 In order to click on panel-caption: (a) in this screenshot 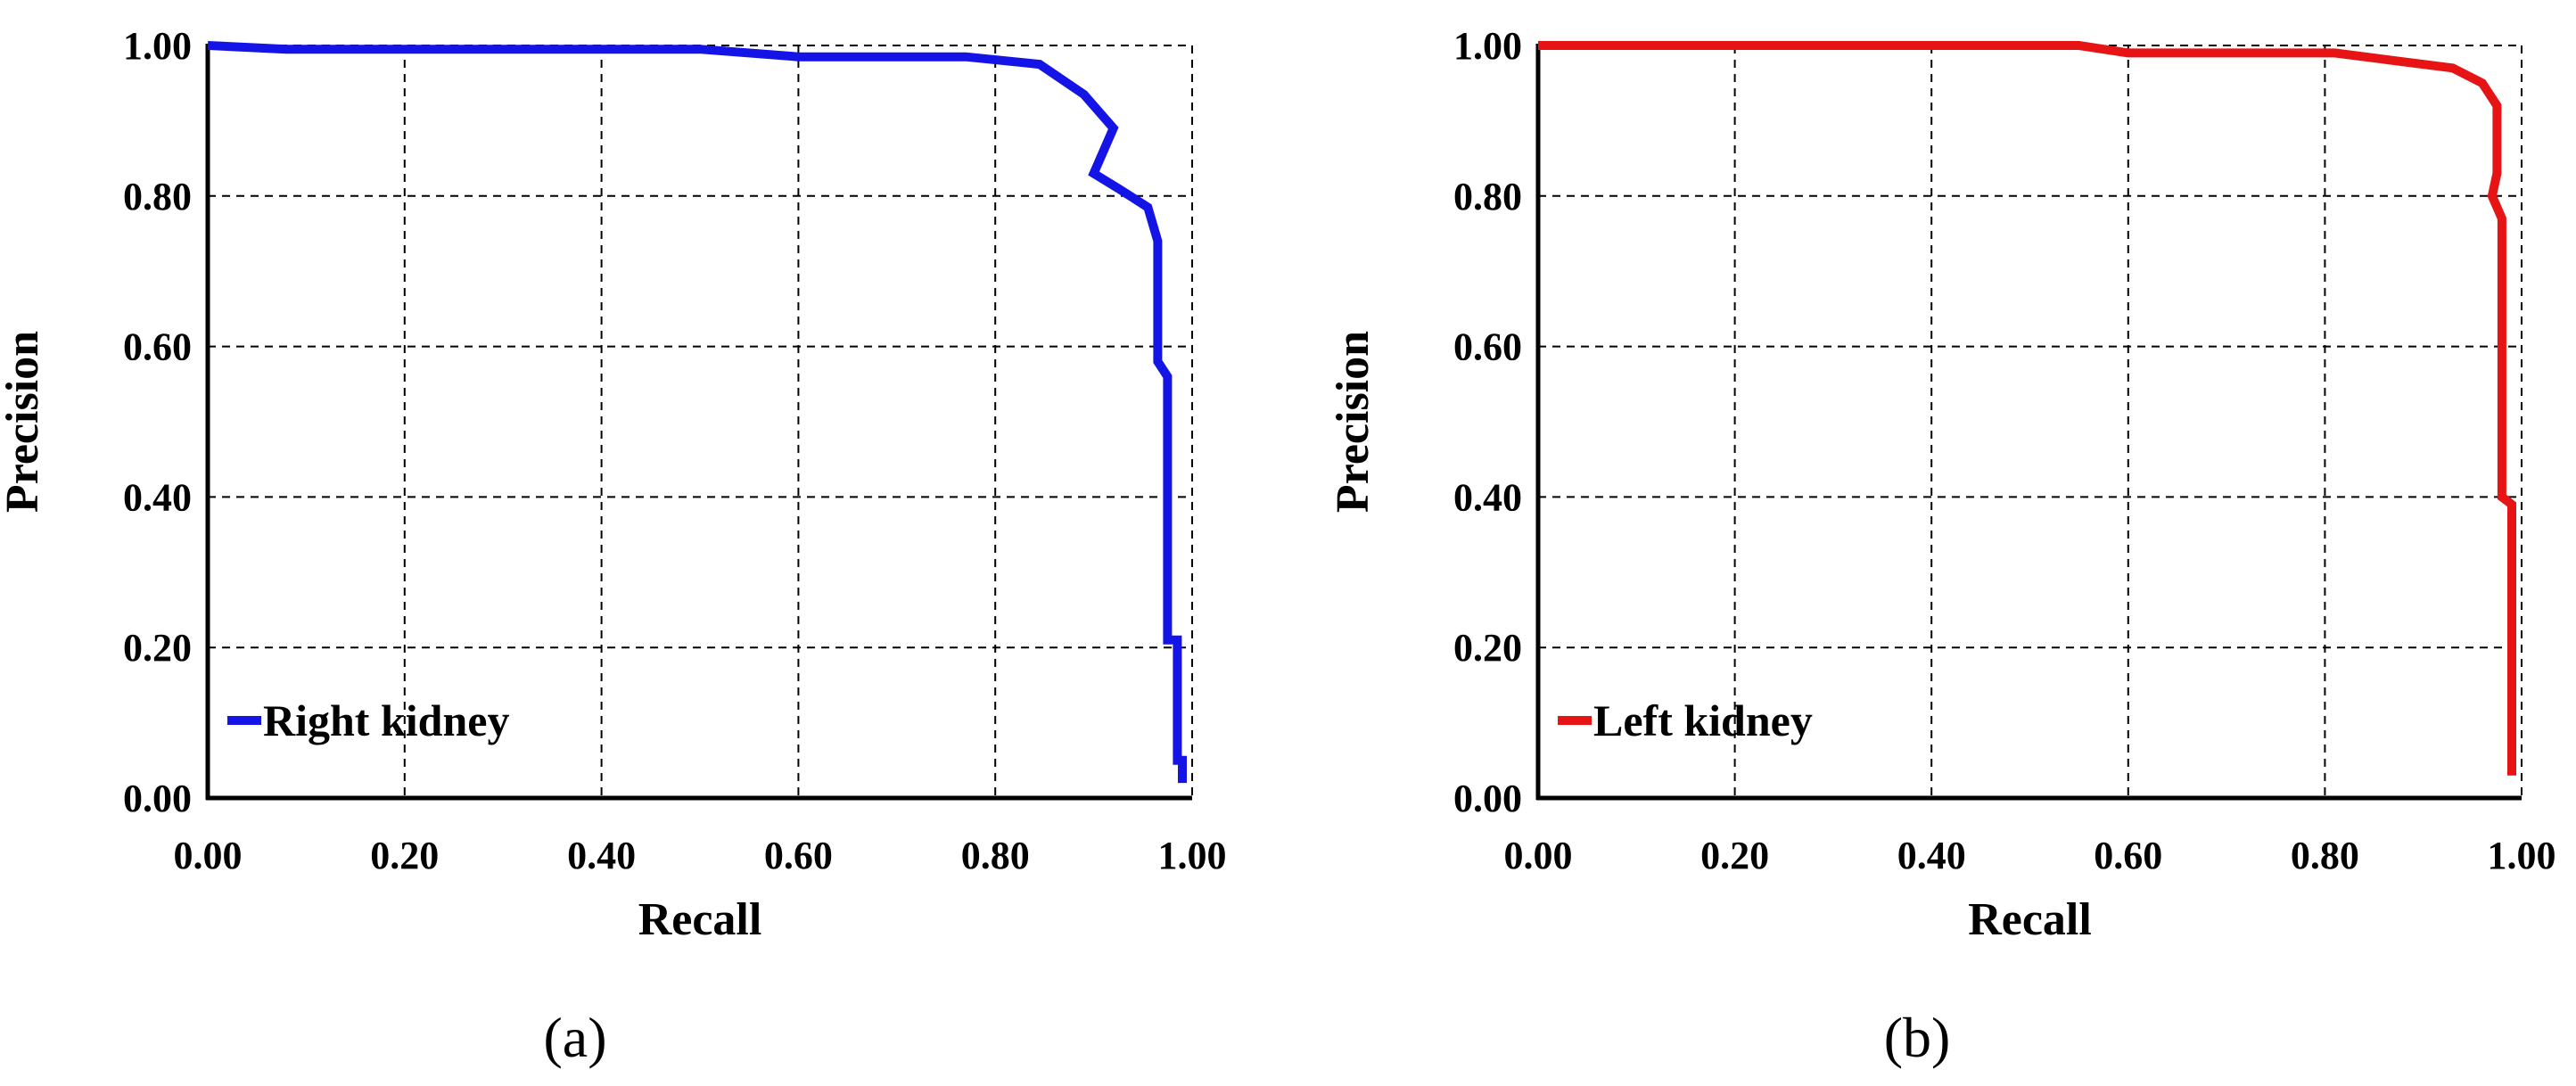, I will do `click(574, 1037)`.